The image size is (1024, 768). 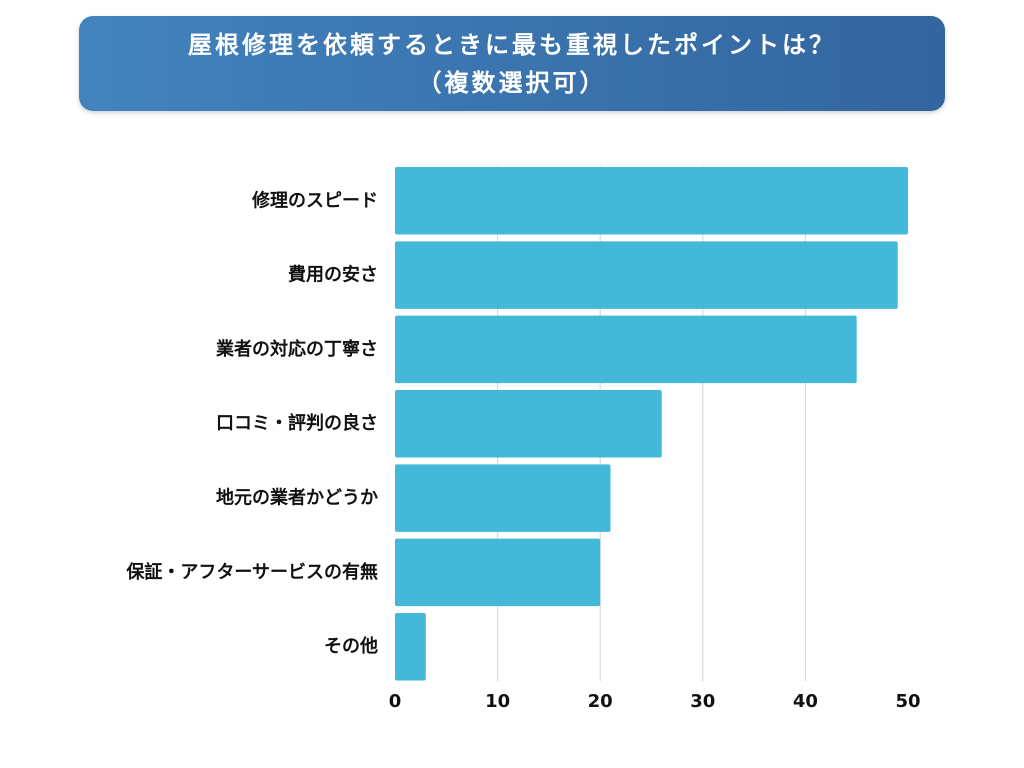 I want to click on category-label: 修理のスピード, so click(x=314, y=200).